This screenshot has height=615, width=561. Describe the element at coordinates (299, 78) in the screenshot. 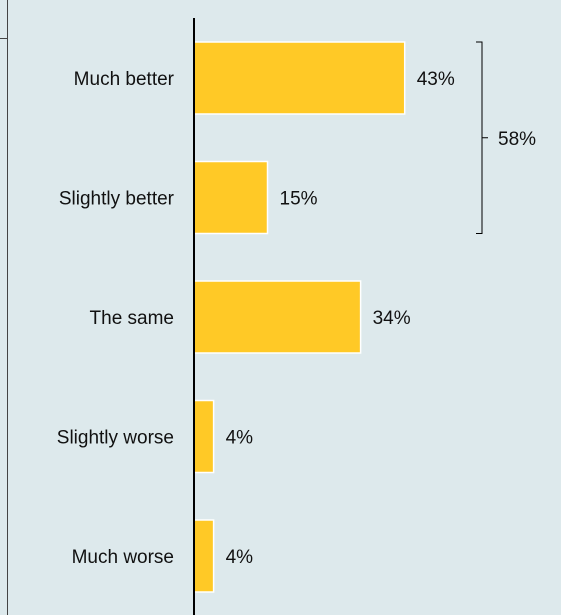

I see `bar-much-better` at that location.